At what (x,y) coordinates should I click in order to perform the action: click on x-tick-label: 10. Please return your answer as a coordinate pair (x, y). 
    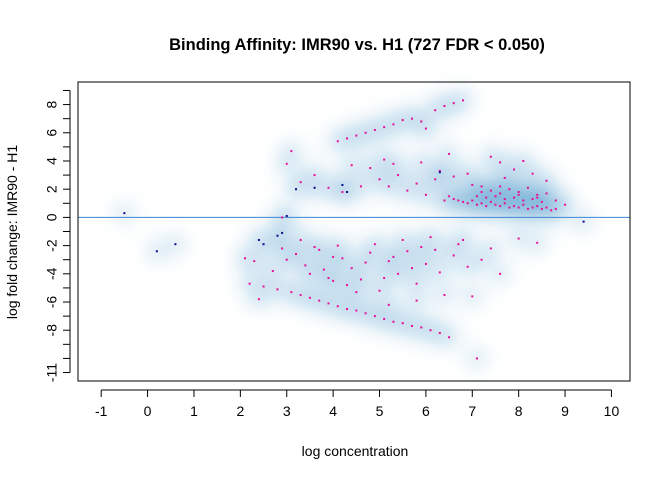
    Looking at the image, I should click on (612, 411).